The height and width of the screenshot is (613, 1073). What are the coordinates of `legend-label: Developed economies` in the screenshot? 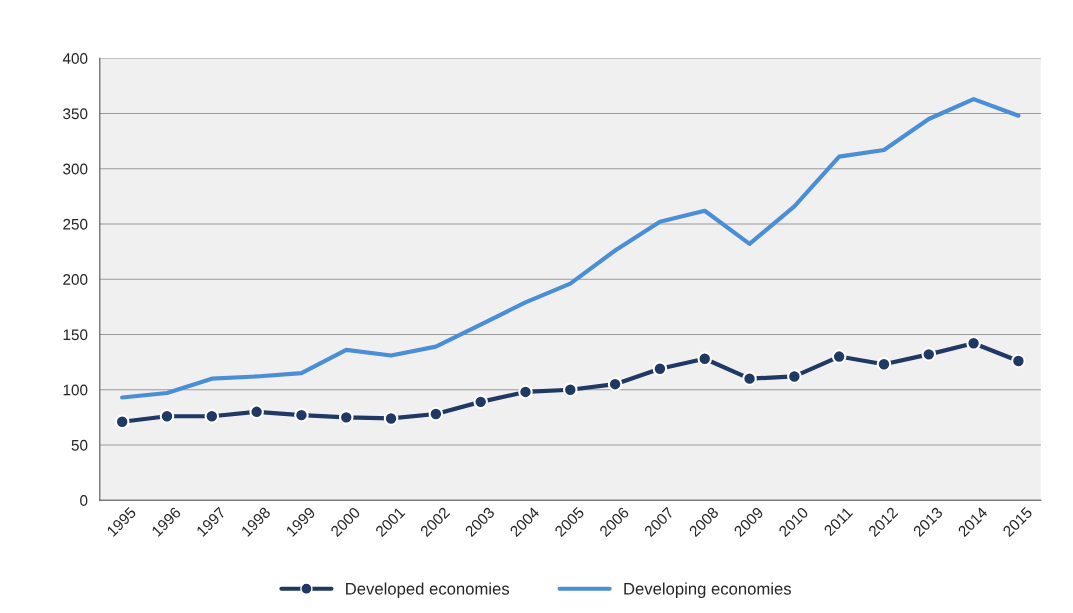 It's located at (428, 590).